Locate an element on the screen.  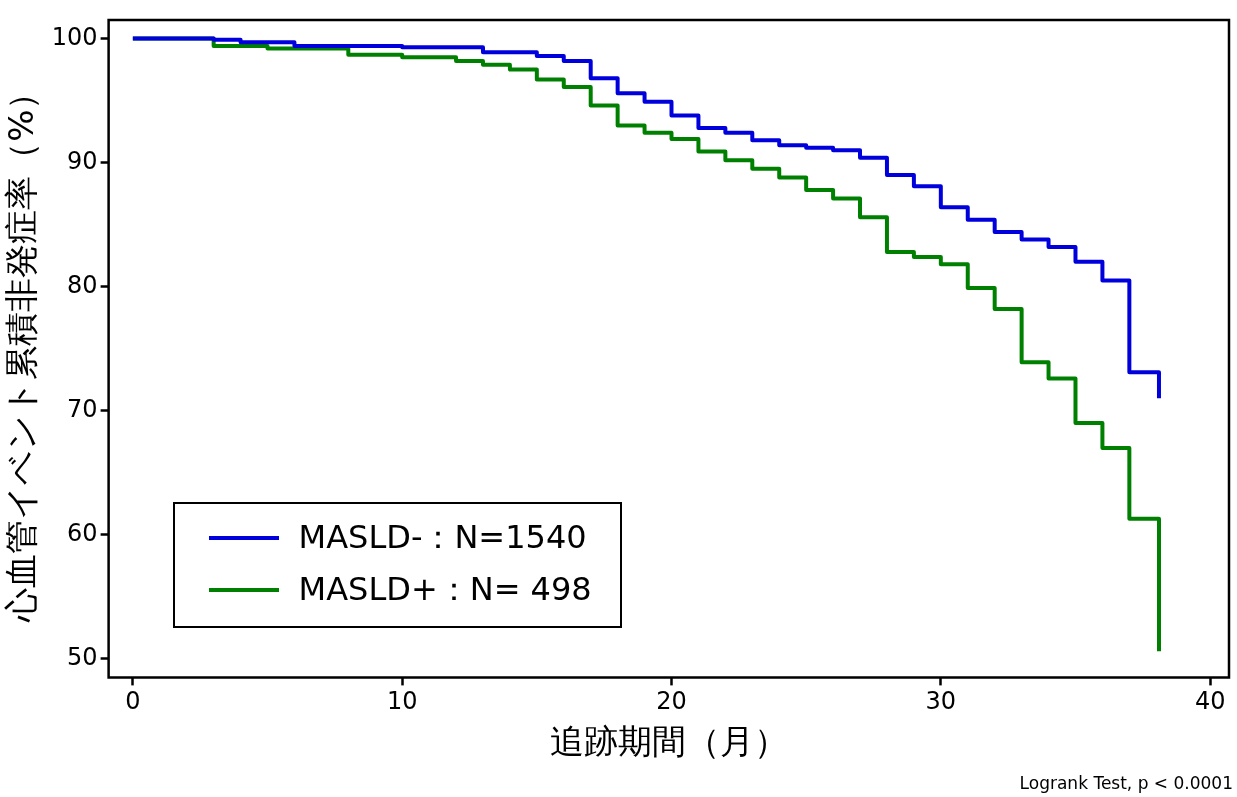
legend-label: MASLD-：N=1540 is located at coordinates (442, 538).